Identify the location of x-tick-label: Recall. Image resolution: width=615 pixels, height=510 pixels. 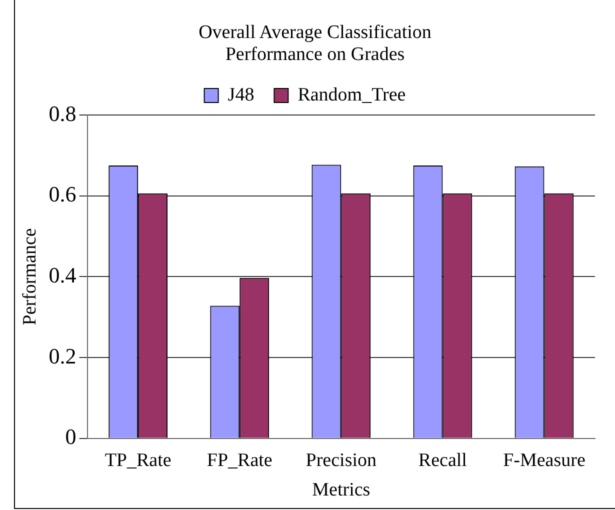
(442, 460).